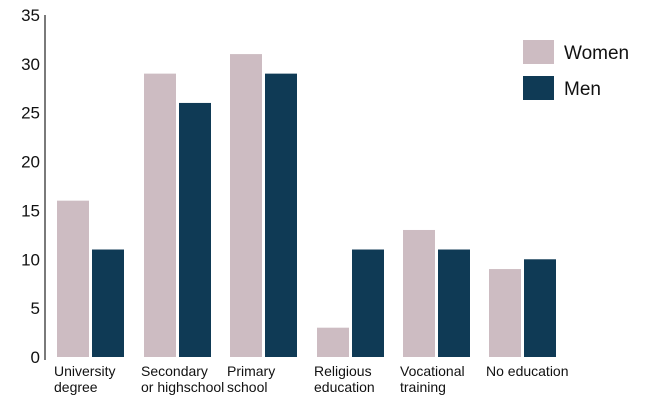 The height and width of the screenshot is (400, 650). I want to click on x-category-label: Primary school, so click(251, 379).